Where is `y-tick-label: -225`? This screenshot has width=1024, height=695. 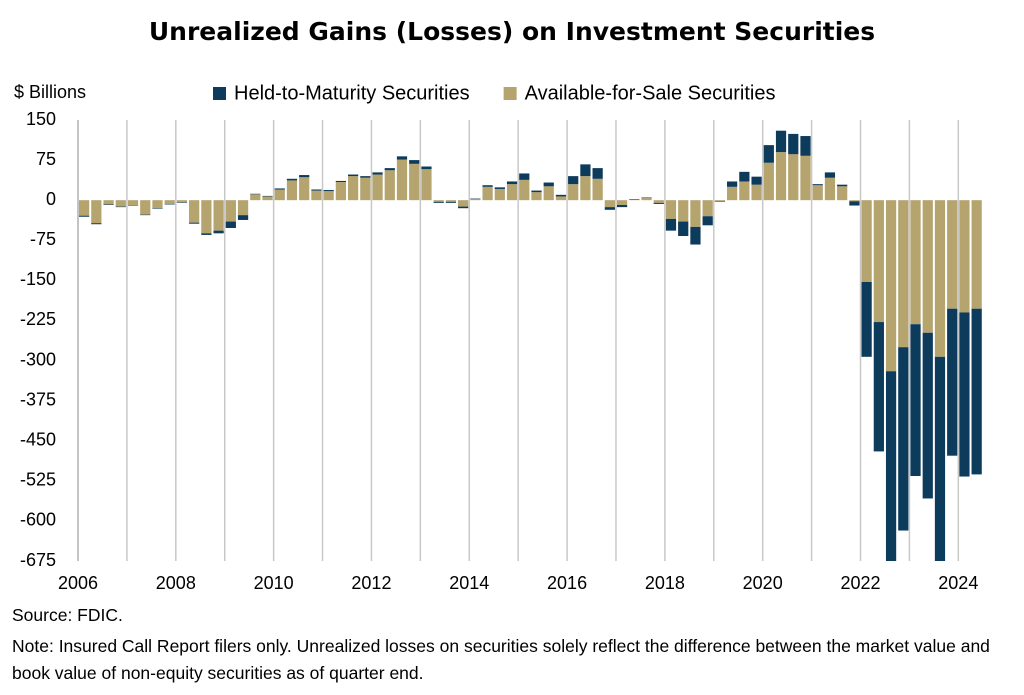
y-tick-label: -225 is located at coordinates (38, 319).